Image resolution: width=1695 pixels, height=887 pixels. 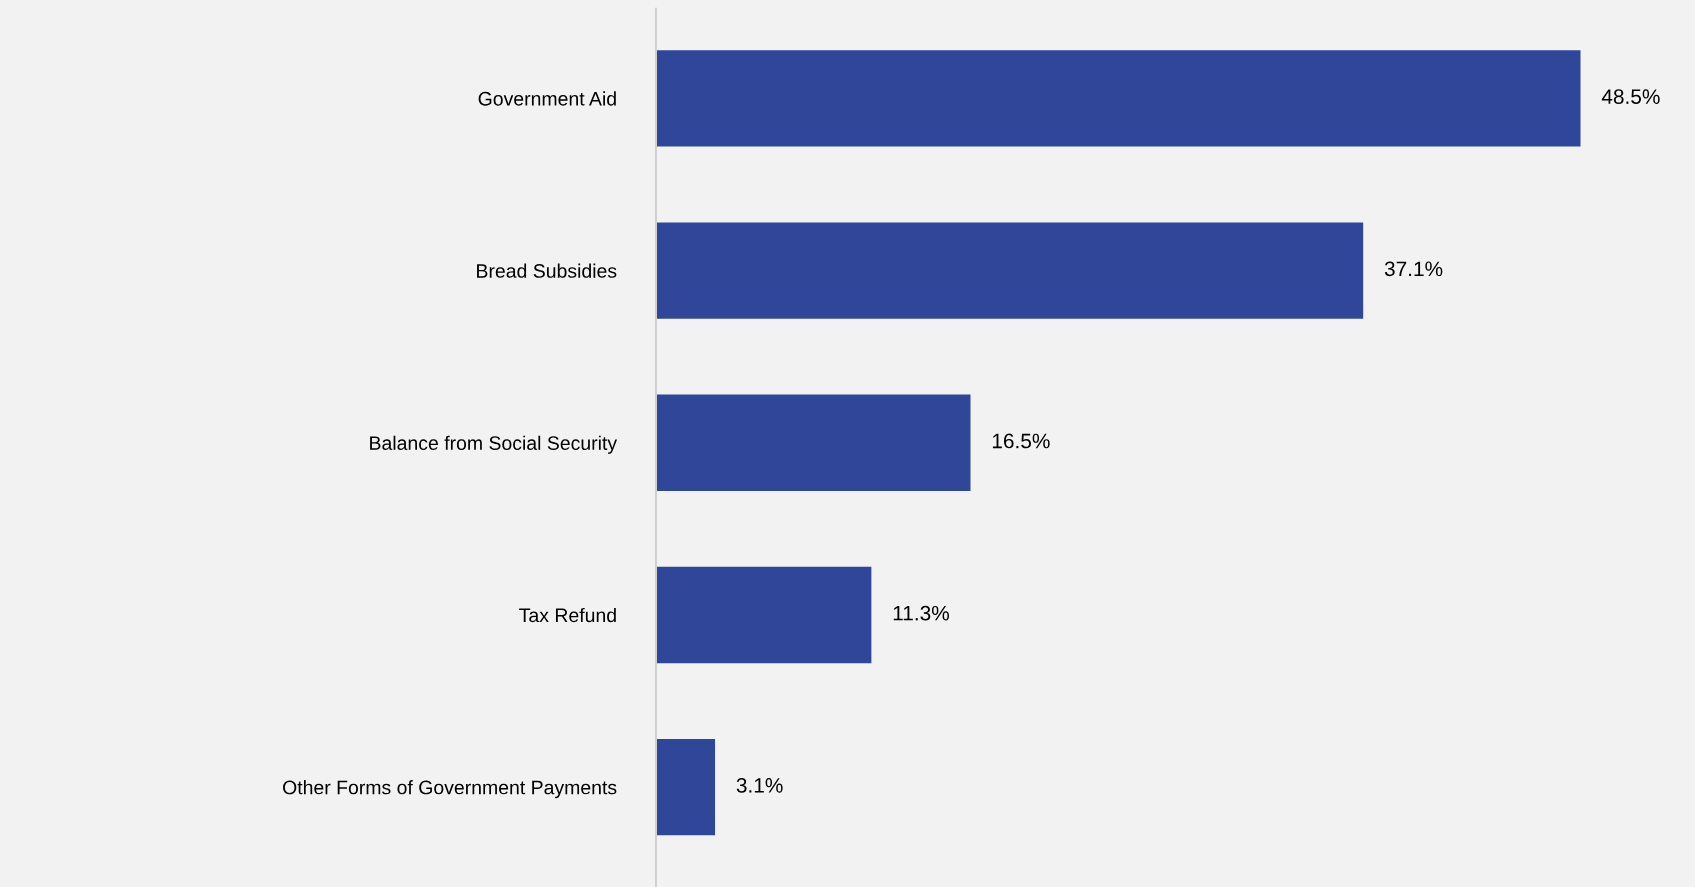 What do you see at coordinates (1413, 269) in the screenshot?
I see `data-label: 37.1%` at bounding box center [1413, 269].